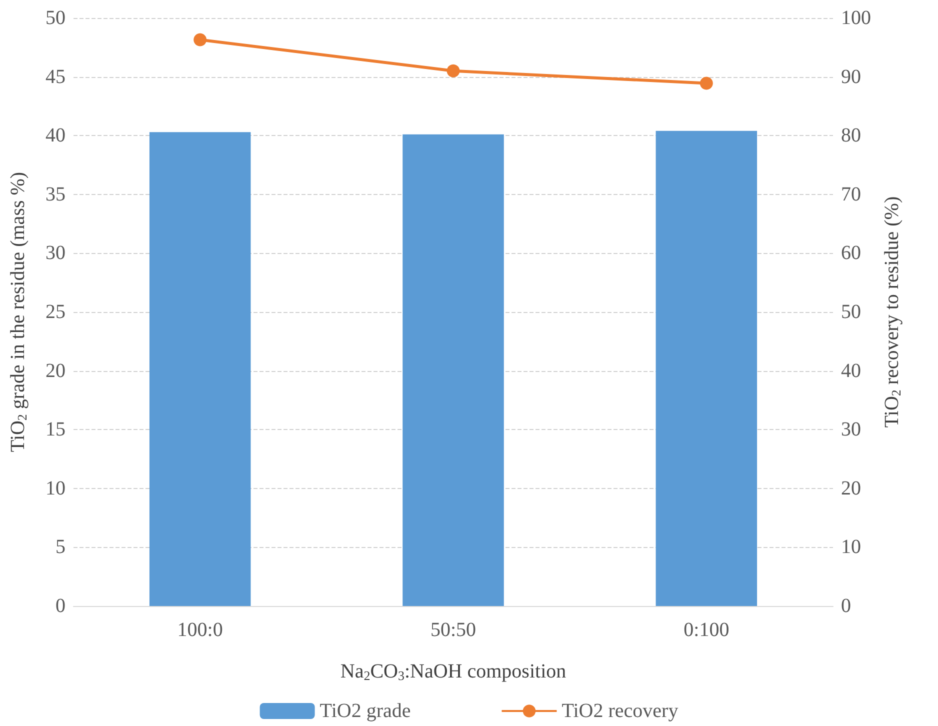  What do you see at coordinates (851, 371) in the screenshot?
I see `y2-tick-label: 40` at bounding box center [851, 371].